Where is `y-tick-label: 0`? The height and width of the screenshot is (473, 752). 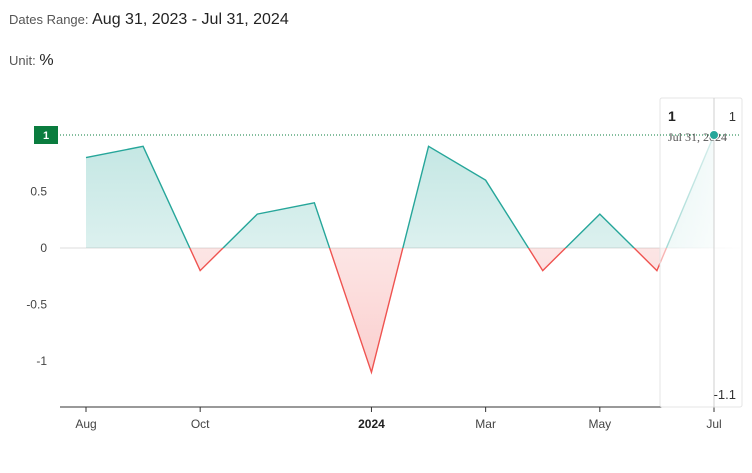 y-tick-label: 0 is located at coordinates (43, 248).